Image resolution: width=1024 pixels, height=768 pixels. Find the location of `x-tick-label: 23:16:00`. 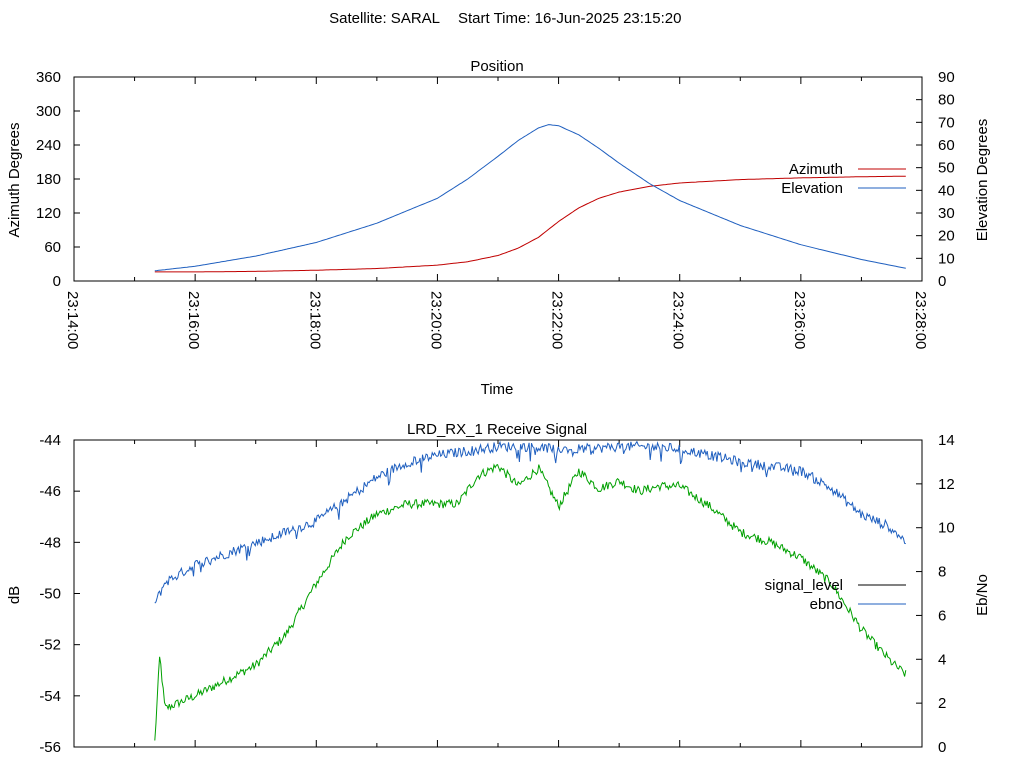

x-tick-label: 23:16:00 is located at coordinates (193, 320).